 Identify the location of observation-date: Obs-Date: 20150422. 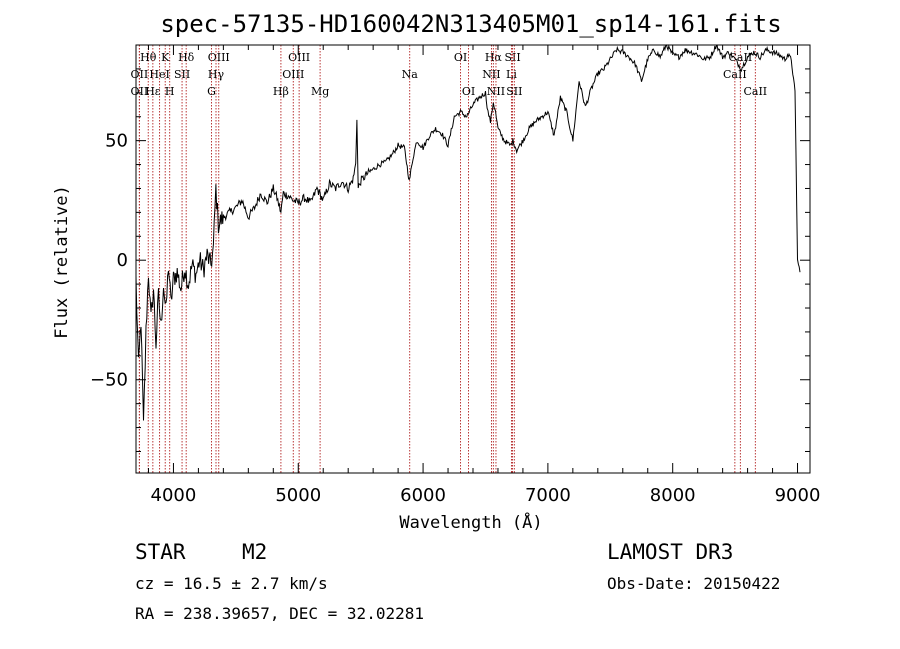
(694, 583).